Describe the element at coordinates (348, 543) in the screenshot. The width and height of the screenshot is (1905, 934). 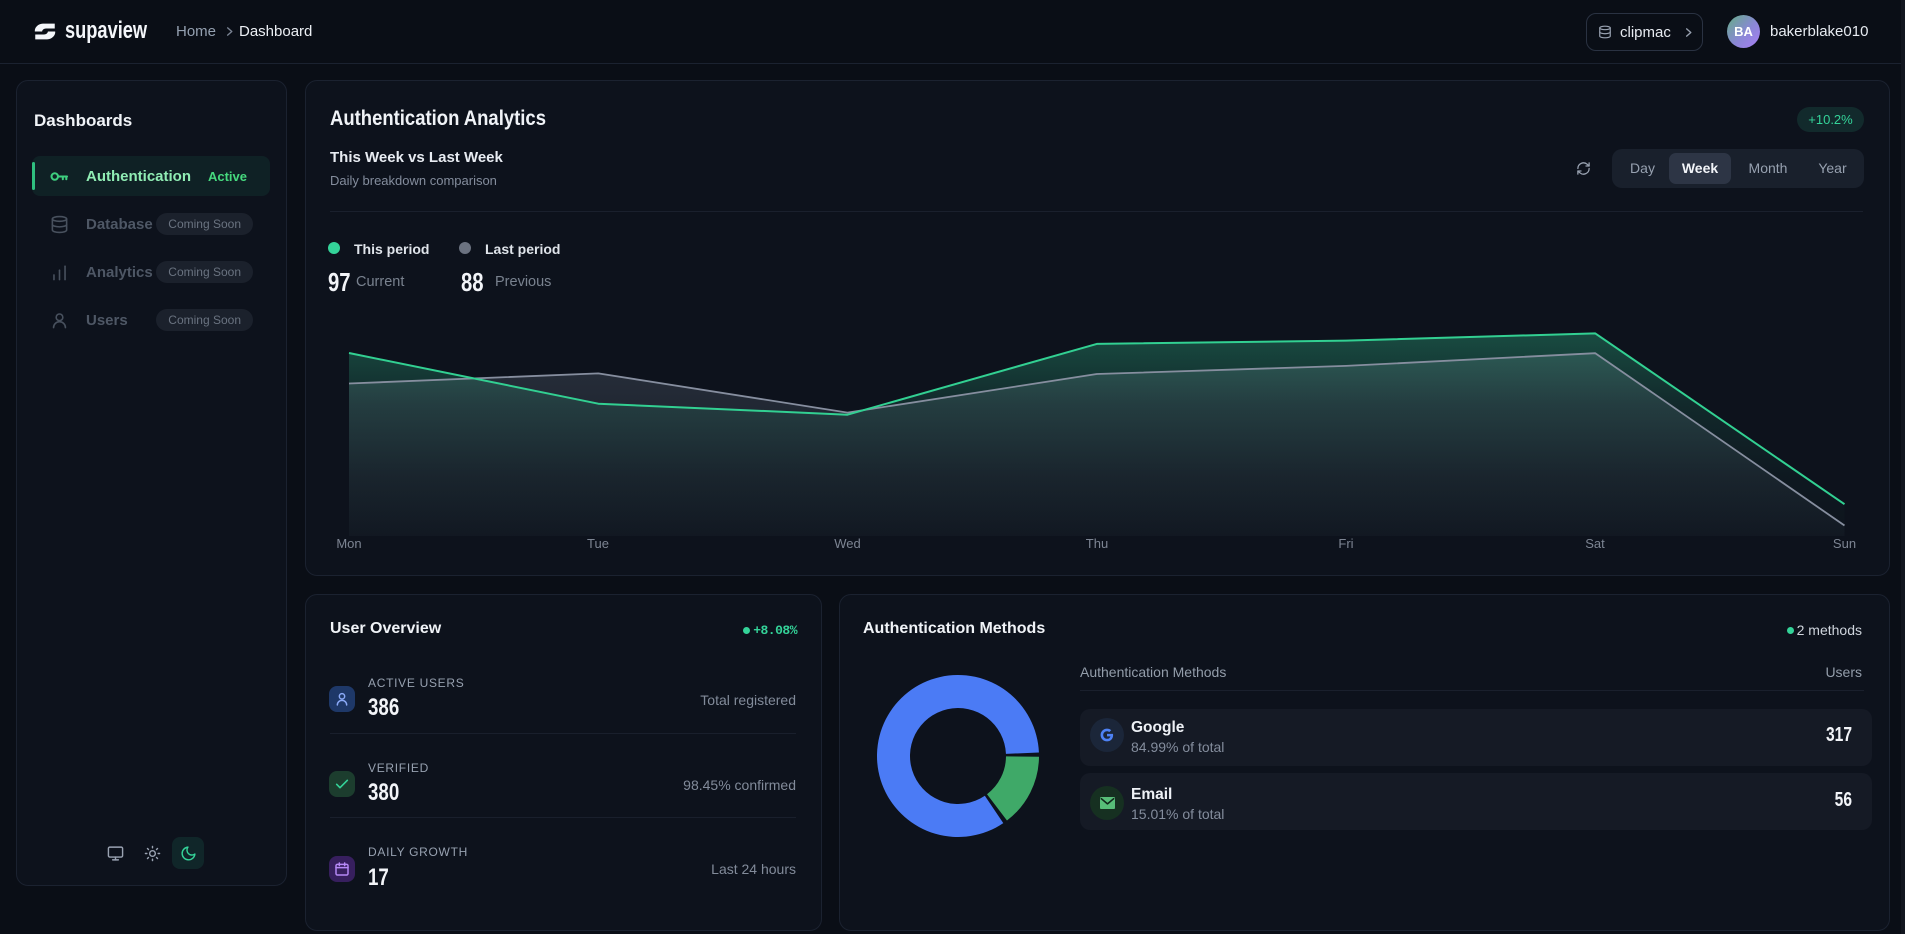
I see `svg-text: Mon` at that location.